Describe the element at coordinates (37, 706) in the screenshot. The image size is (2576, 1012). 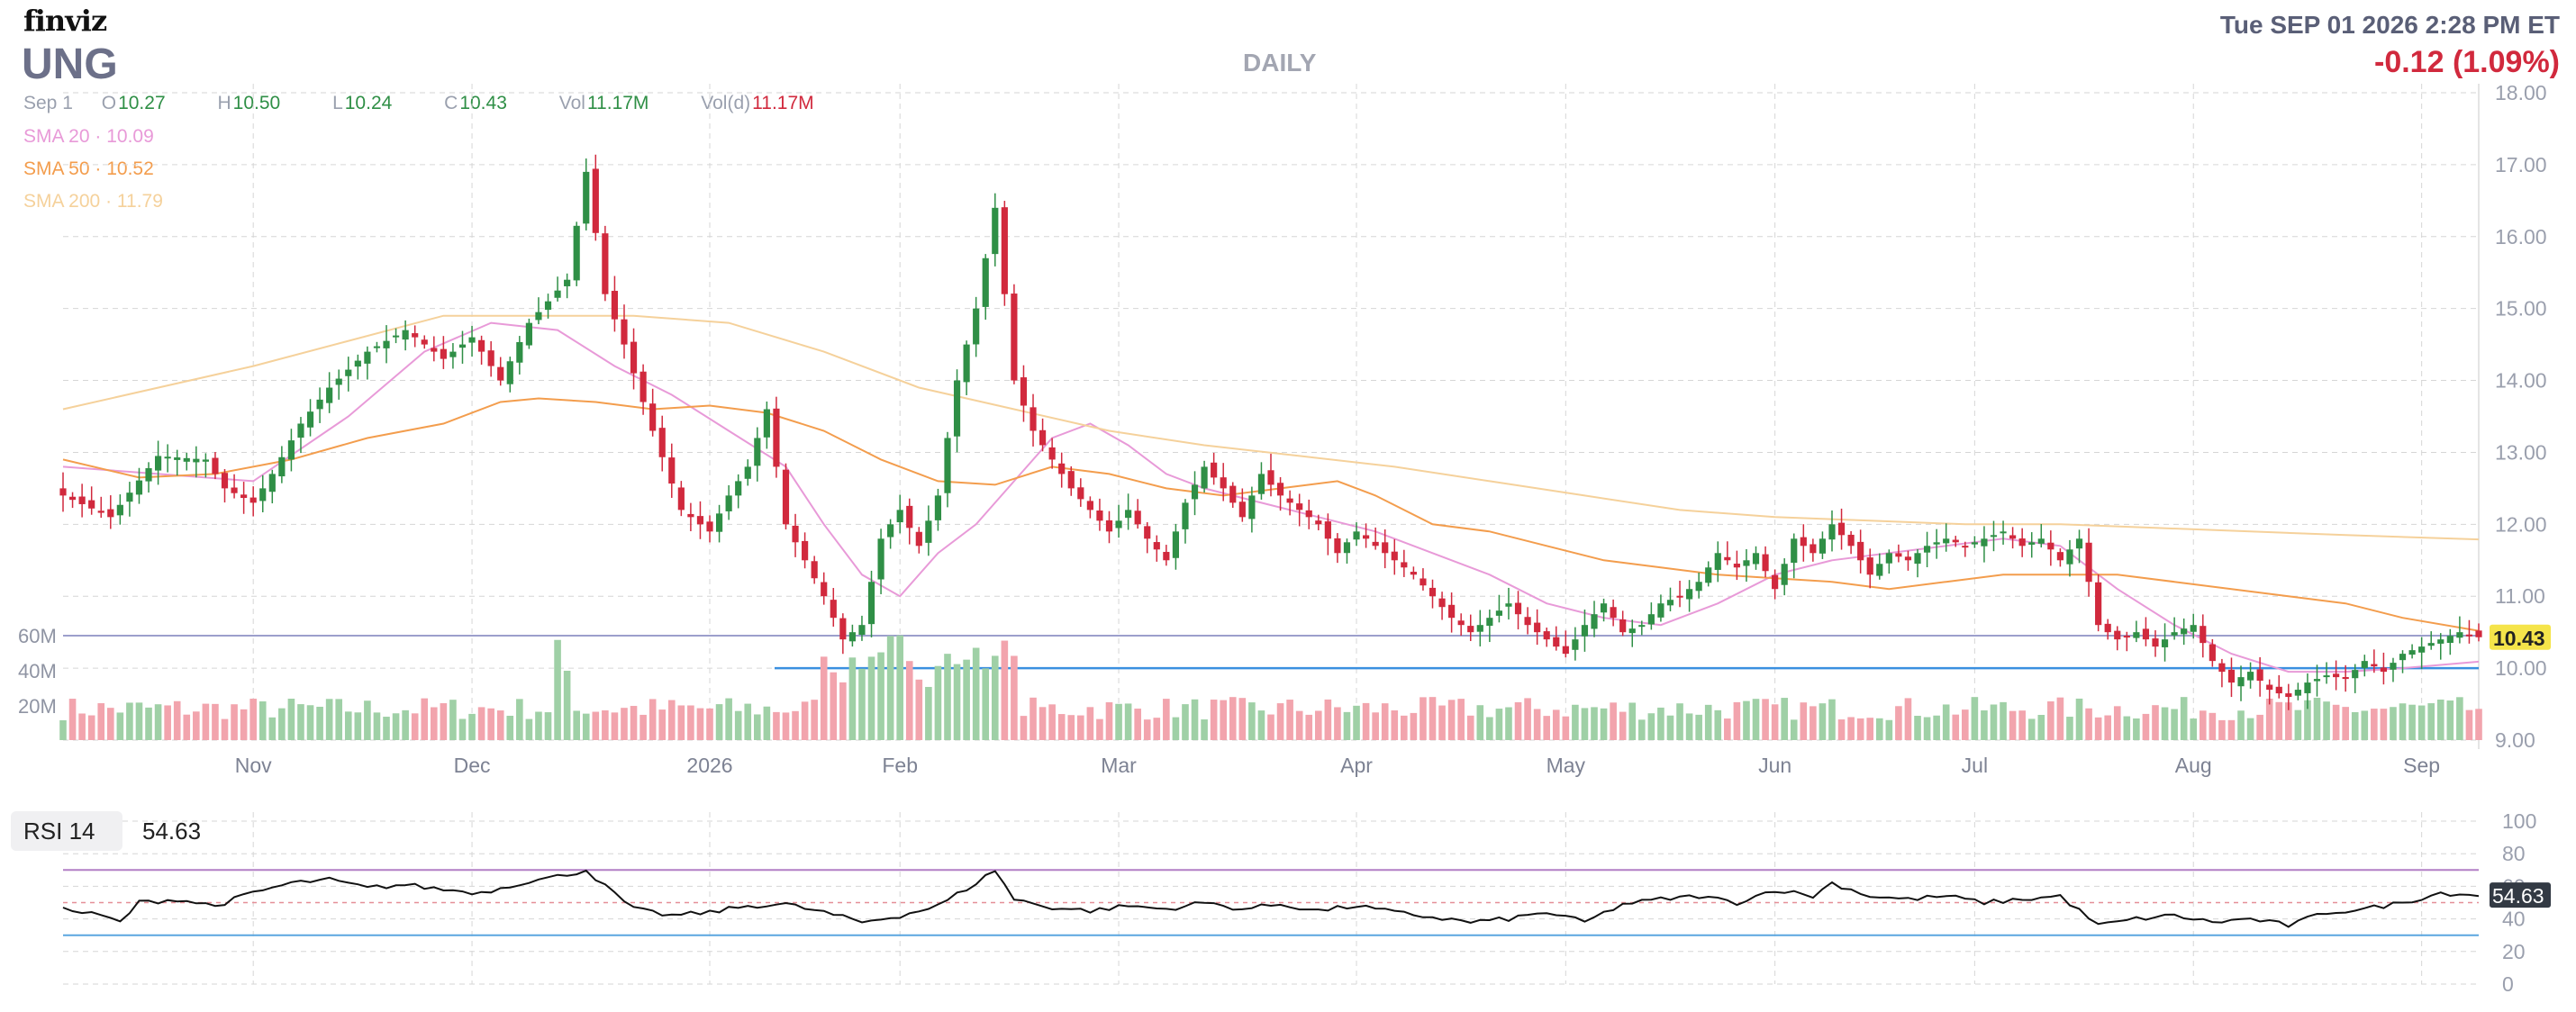
I see `volume-tick-label: 20M` at that location.